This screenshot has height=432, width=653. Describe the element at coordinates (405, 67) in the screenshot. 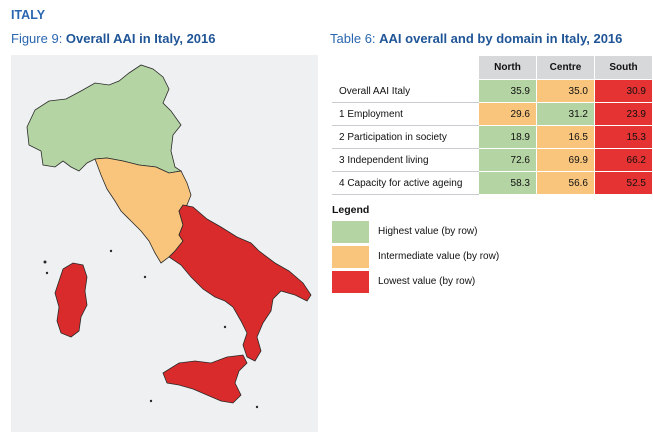

I see `table-corner` at that location.